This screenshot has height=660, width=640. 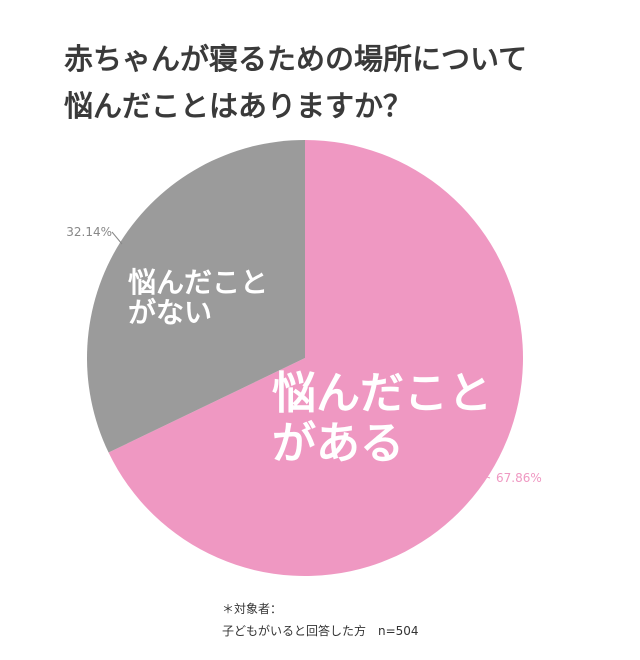 What do you see at coordinates (519, 478) in the screenshot?
I see `value-label-yes: 67.86%` at bounding box center [519, 478].